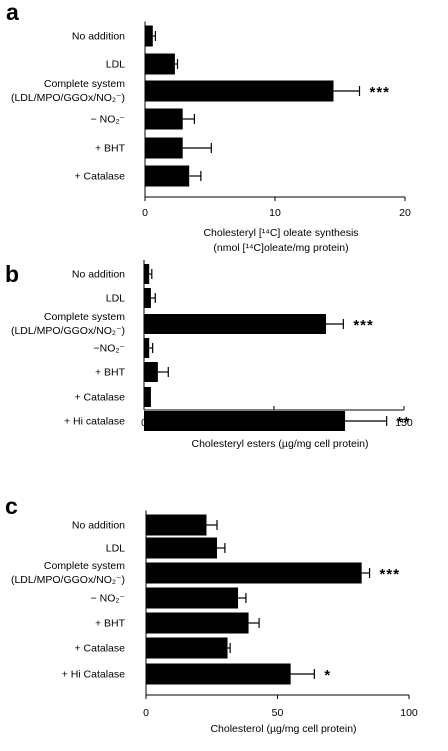 The width and height of the screenshot is (448, 751). What do you see at coordinates (11, 506) in the screenshot?
I see `panel-label-c: c` at bounding box center [11, 506].